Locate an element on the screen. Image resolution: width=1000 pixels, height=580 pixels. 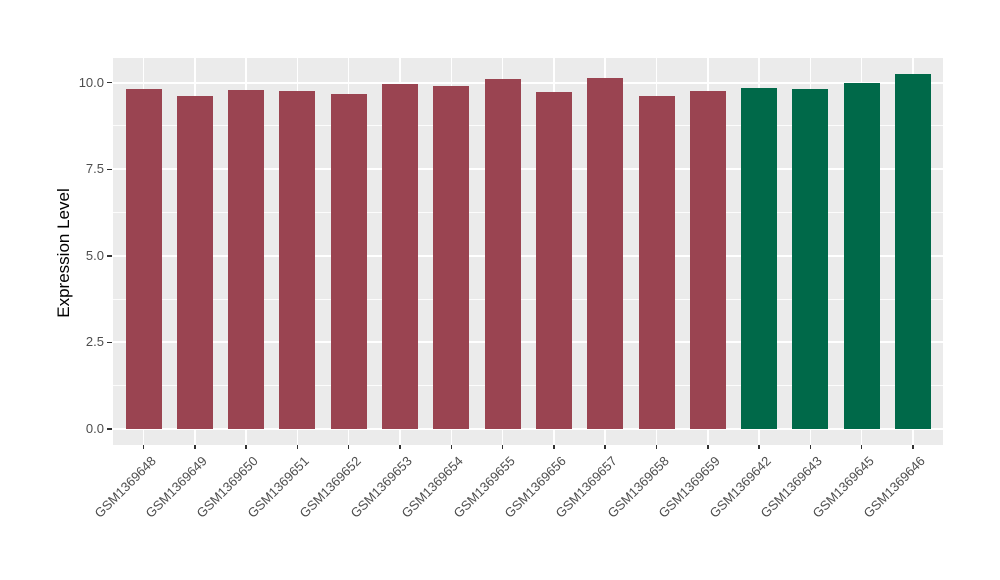
y-tick-label: 2.5 is located at coordinates (94, 342).